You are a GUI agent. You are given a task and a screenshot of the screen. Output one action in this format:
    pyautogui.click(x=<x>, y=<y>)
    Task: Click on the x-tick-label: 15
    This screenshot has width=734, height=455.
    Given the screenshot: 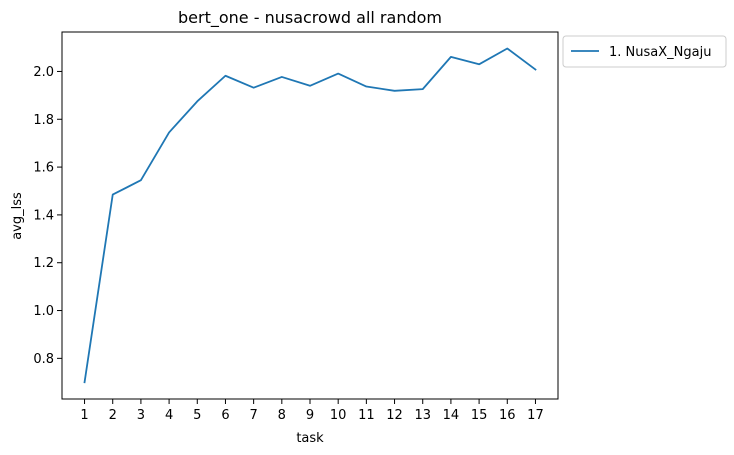 What is the action you would take?
    pyautogui.click(x=479, y=415)
    